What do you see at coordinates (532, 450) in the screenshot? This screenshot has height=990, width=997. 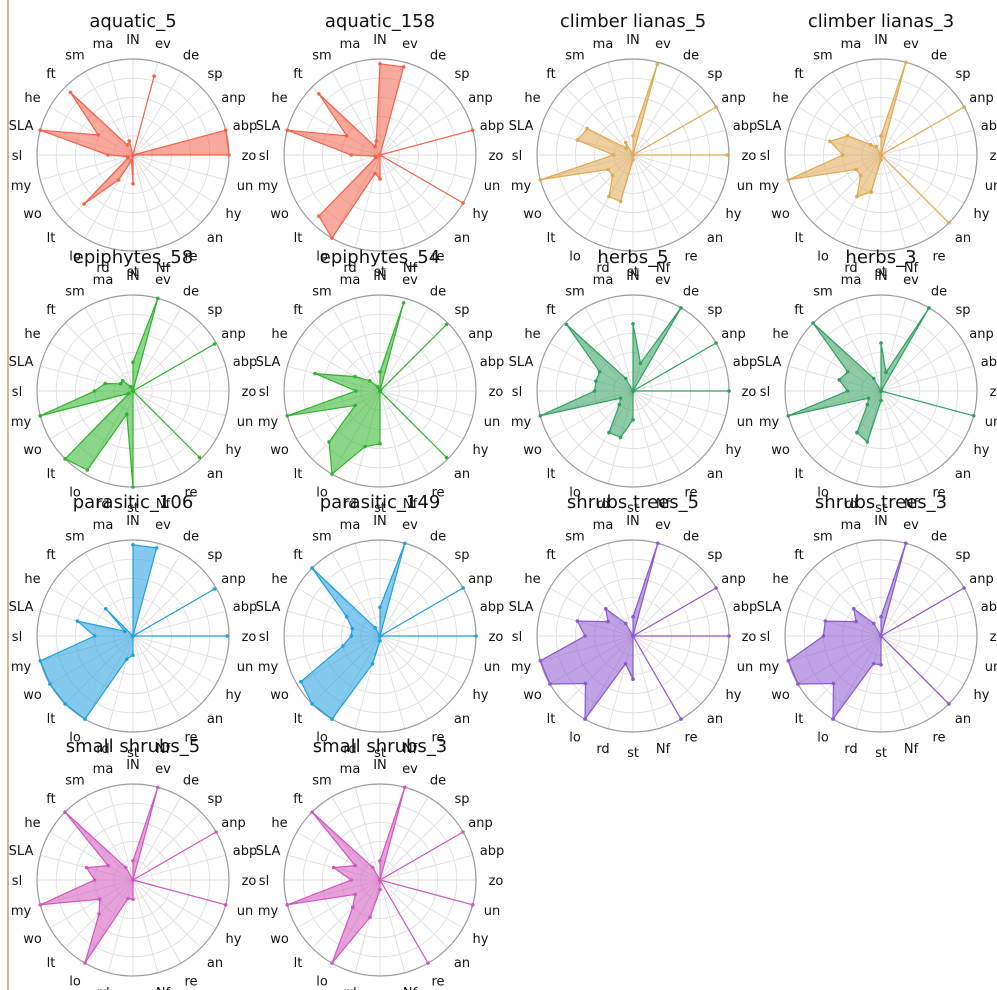 I see `axis-label: wo` at bounding box center [532, 450].